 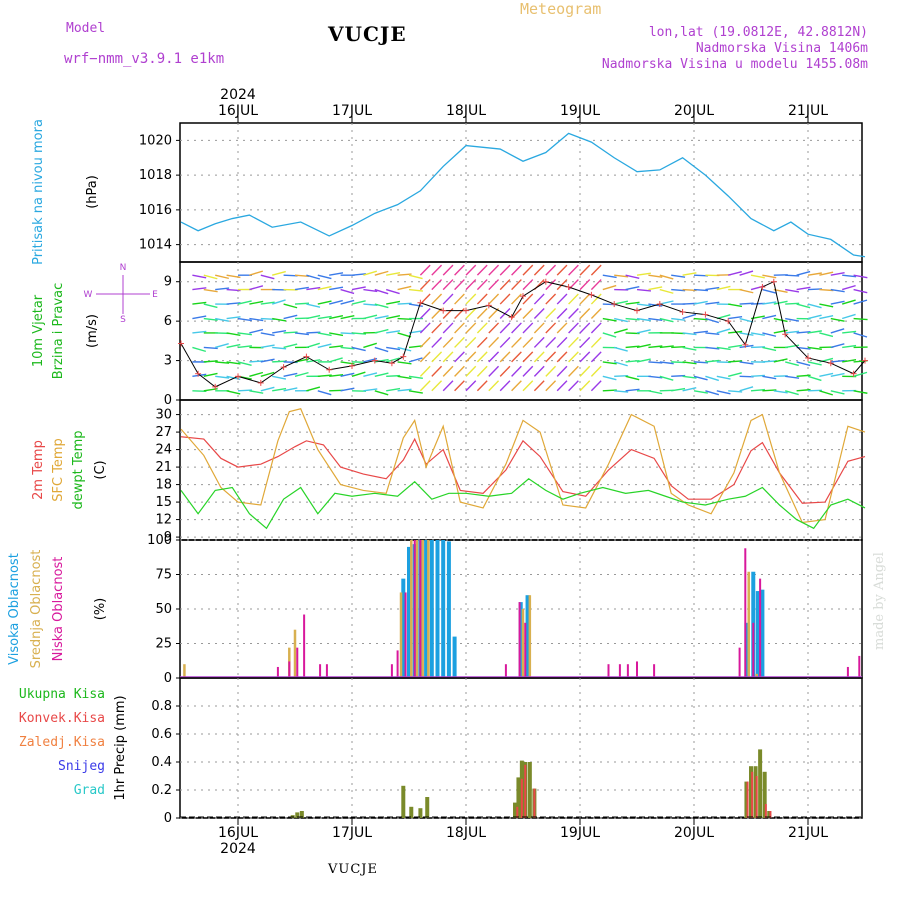 I want to click on pressure-ytick-label: 1018, so click(x=155, y=175).